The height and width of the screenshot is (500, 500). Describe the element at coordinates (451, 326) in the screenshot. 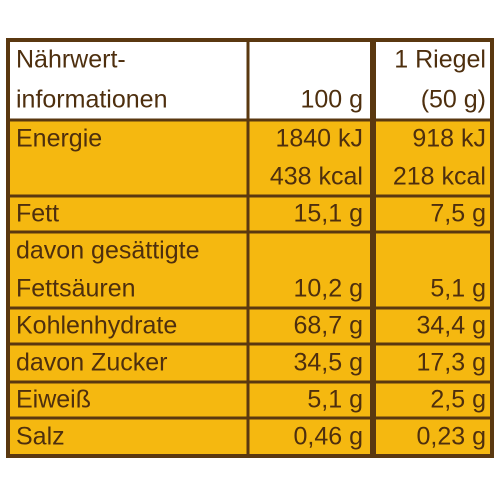

I see `cell-text: 34,4 g` at that location.